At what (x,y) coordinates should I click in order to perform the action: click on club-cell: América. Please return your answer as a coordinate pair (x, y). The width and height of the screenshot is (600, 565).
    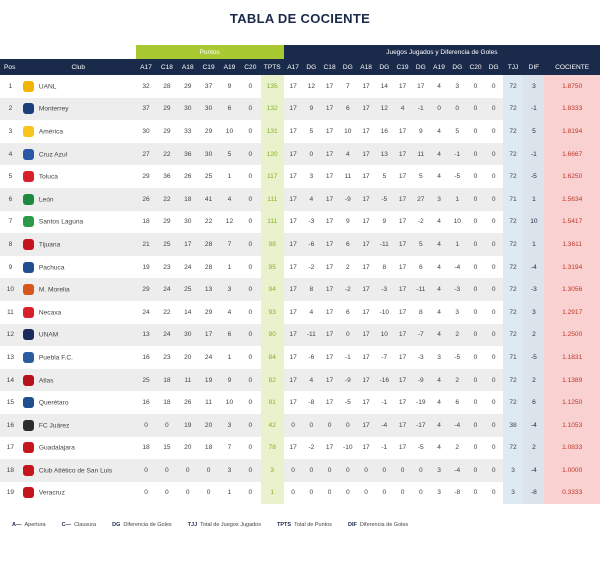
    Looking at the image, I should click on (78, 131).